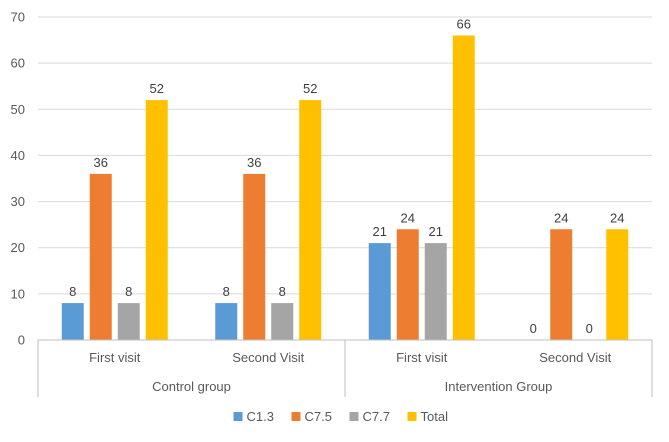  Describe the element at coordinates (499, 386) in the screenshot. I see `x-group-label: Intervention Group` at that location.